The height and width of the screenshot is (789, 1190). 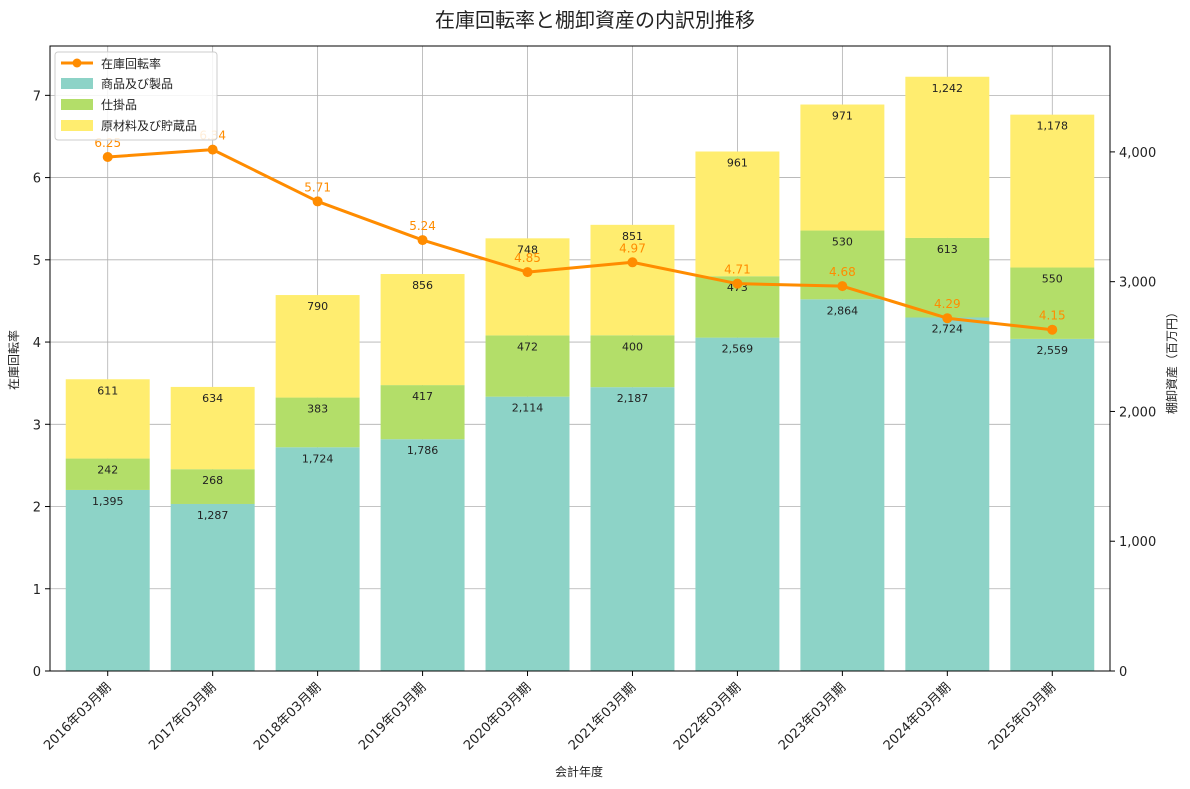 What do you see at coordinates (137, 83) in the screenshot?
I see `legend-label-1: 商品及び製品` at bounding box center [137, 83].